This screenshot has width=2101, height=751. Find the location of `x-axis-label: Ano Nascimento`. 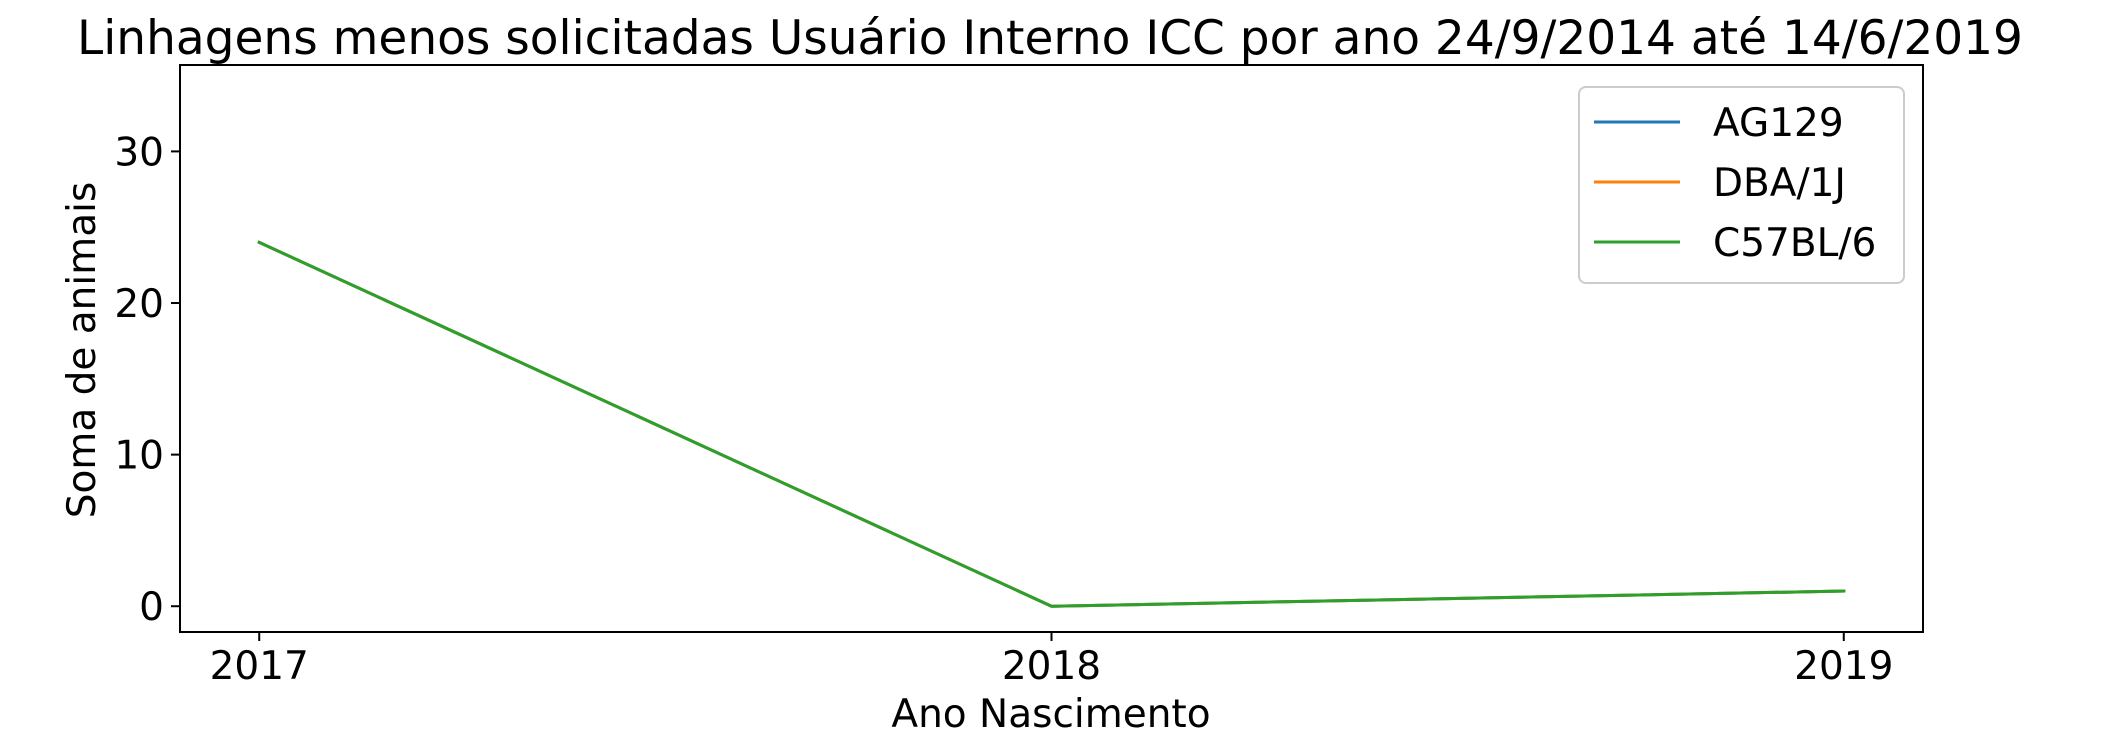

x-axis-label: Ano Nascimento is located at coordinates (1050, 714).